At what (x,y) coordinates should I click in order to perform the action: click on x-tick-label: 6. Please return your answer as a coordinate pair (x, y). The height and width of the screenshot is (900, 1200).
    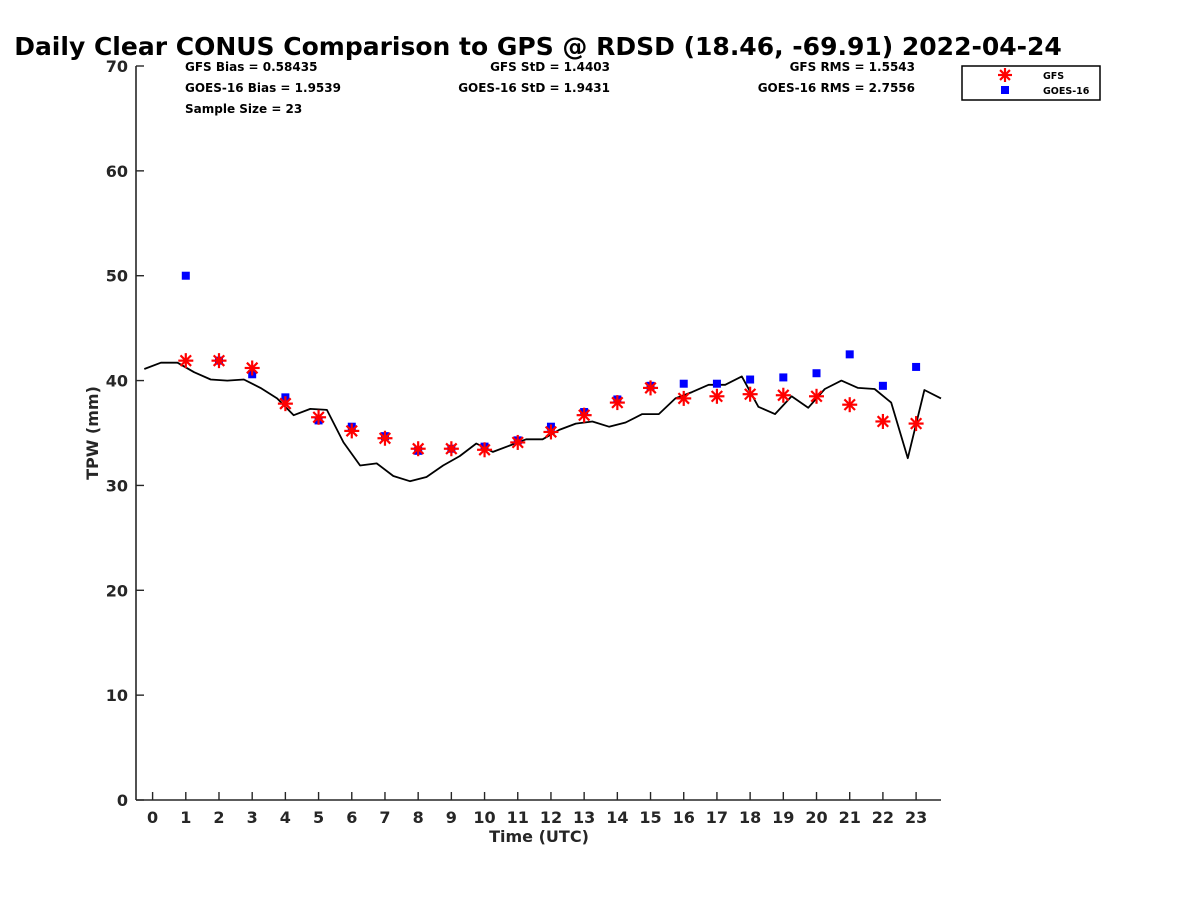
    Looking at the image, I should click on (351, 817).